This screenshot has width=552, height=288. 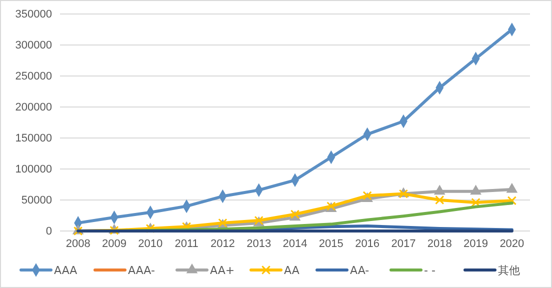 I want to click on y-tick-label: 300000, so click(x=33, y=46).